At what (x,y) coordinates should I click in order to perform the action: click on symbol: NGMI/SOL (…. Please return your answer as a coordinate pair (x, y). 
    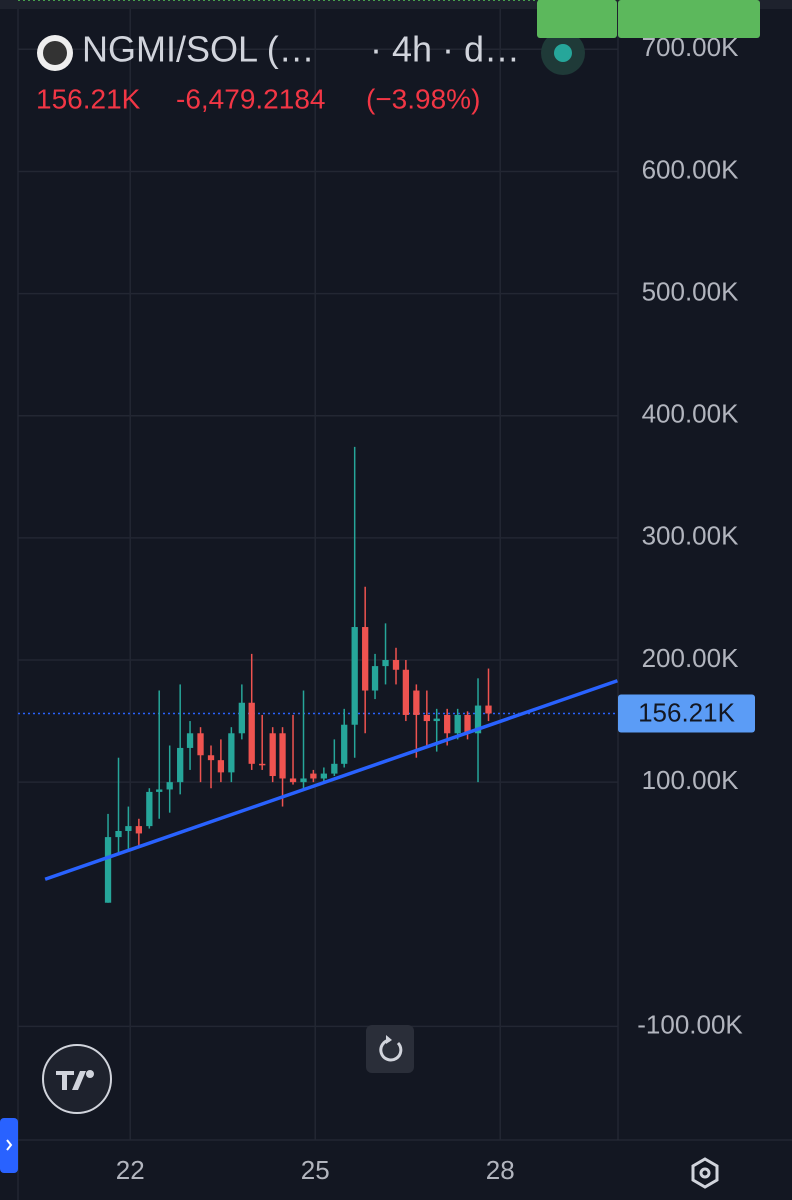
    Looking at the image, I should click on (198, 49).